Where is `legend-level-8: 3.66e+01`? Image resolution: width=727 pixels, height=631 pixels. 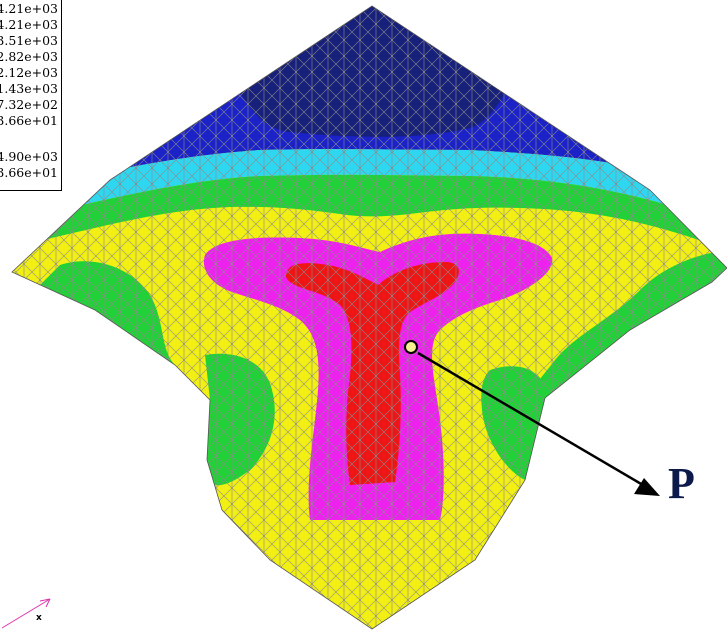
legend-level-8: 3.66e+01 is located at coordinates (29, 120).